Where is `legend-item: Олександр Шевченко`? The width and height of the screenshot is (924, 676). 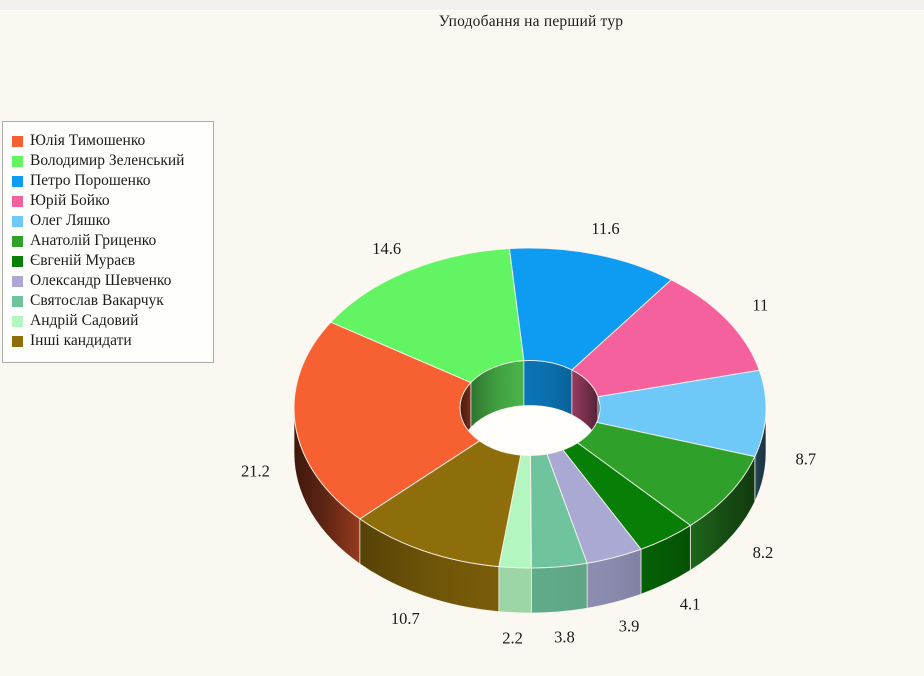 legend-item: Олександр Шевченко is located at coordinates (112, 281).